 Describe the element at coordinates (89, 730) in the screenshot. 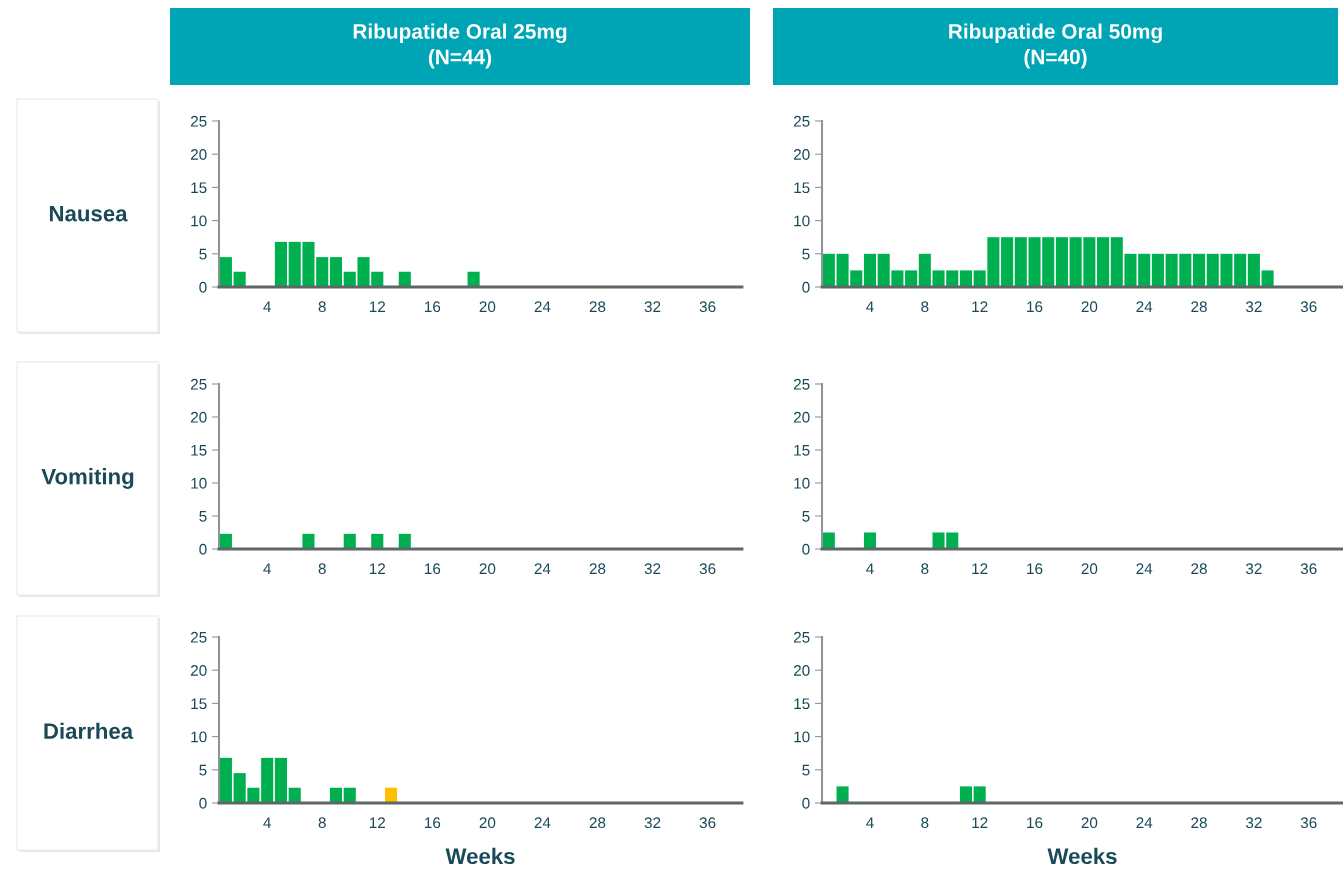

I see `y-axis-title: Diarrhea` at that location.